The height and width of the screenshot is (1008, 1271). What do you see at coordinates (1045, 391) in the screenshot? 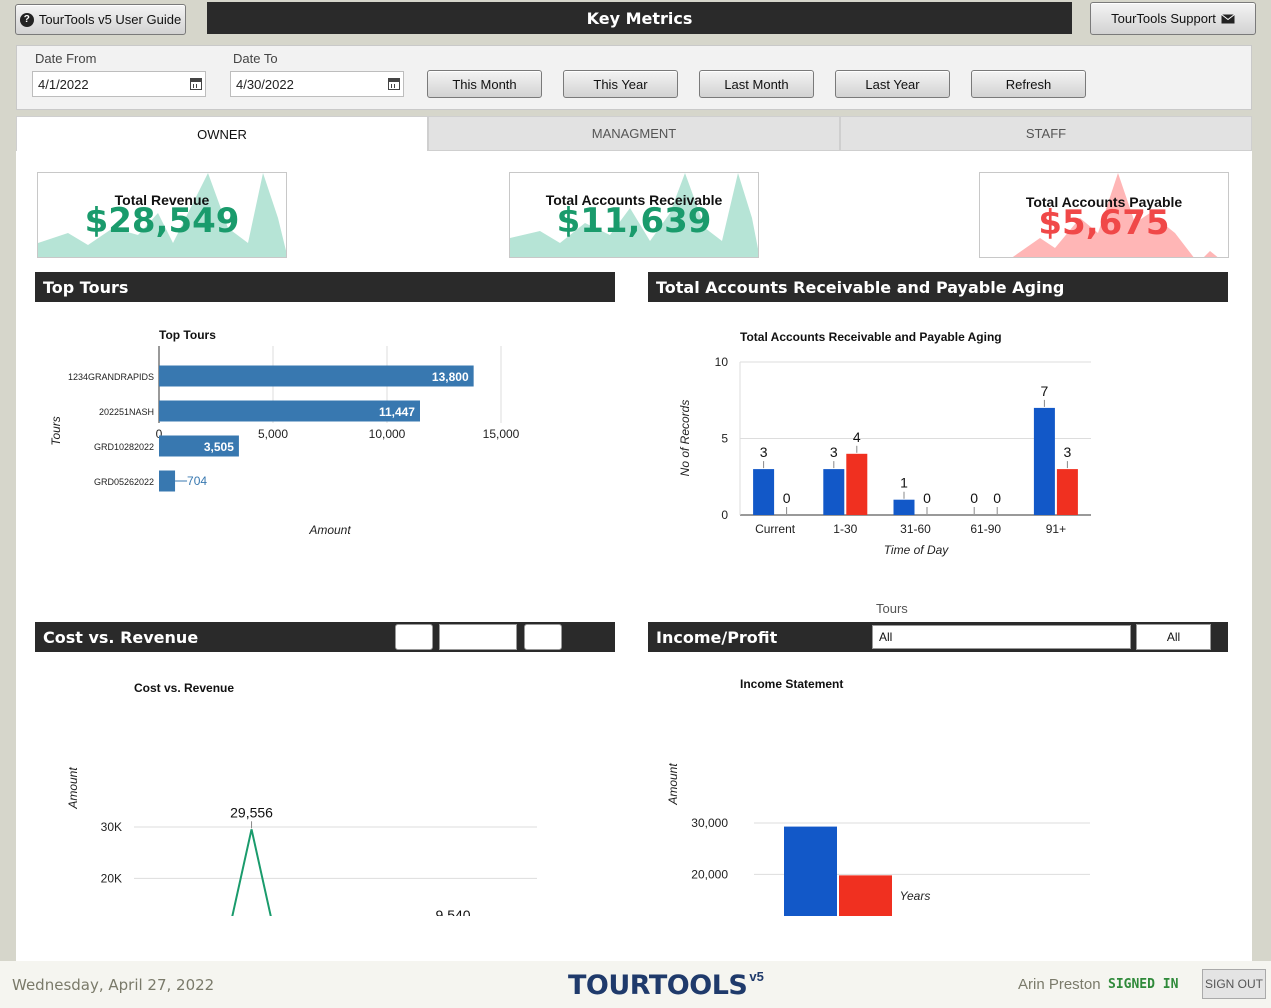
I see `data-label: 7` at bounding box center [1045, 391].